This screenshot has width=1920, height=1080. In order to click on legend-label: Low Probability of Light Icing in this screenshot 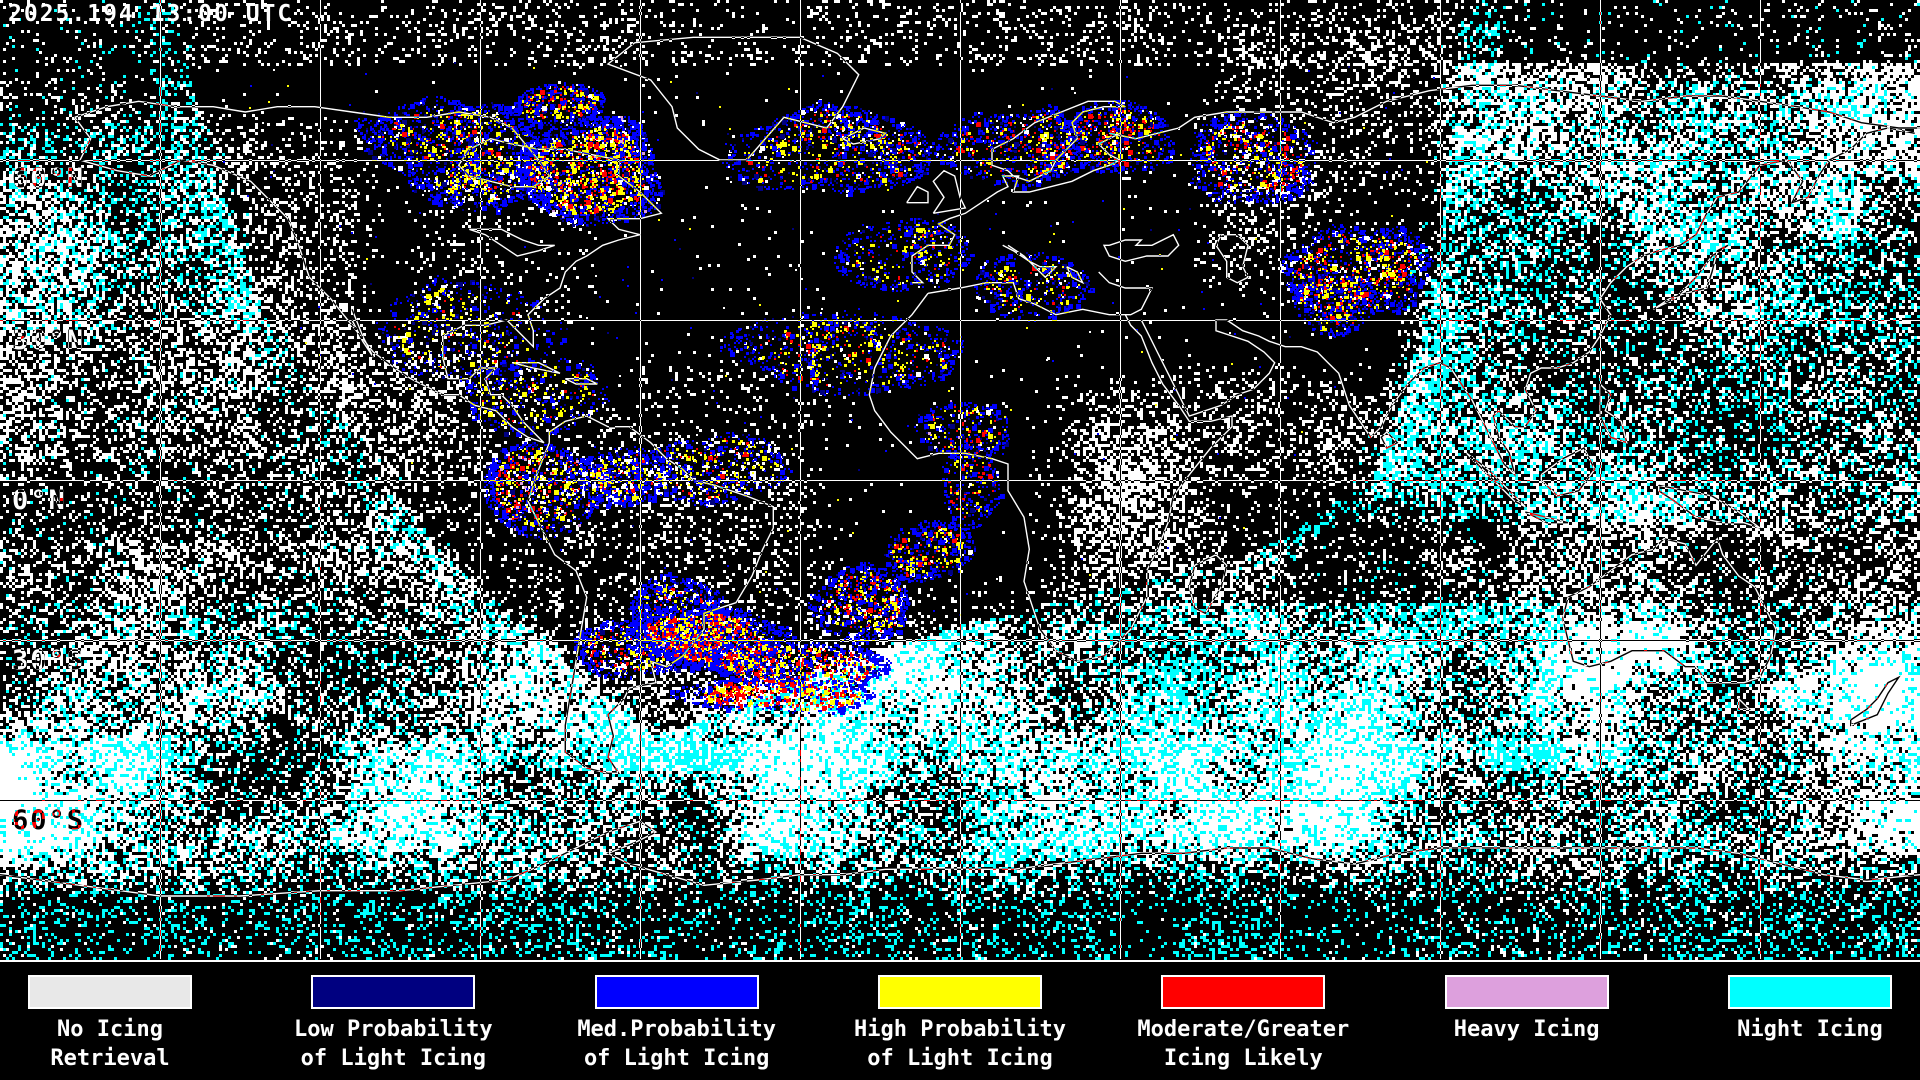, I will do `click(393, 1044)`.